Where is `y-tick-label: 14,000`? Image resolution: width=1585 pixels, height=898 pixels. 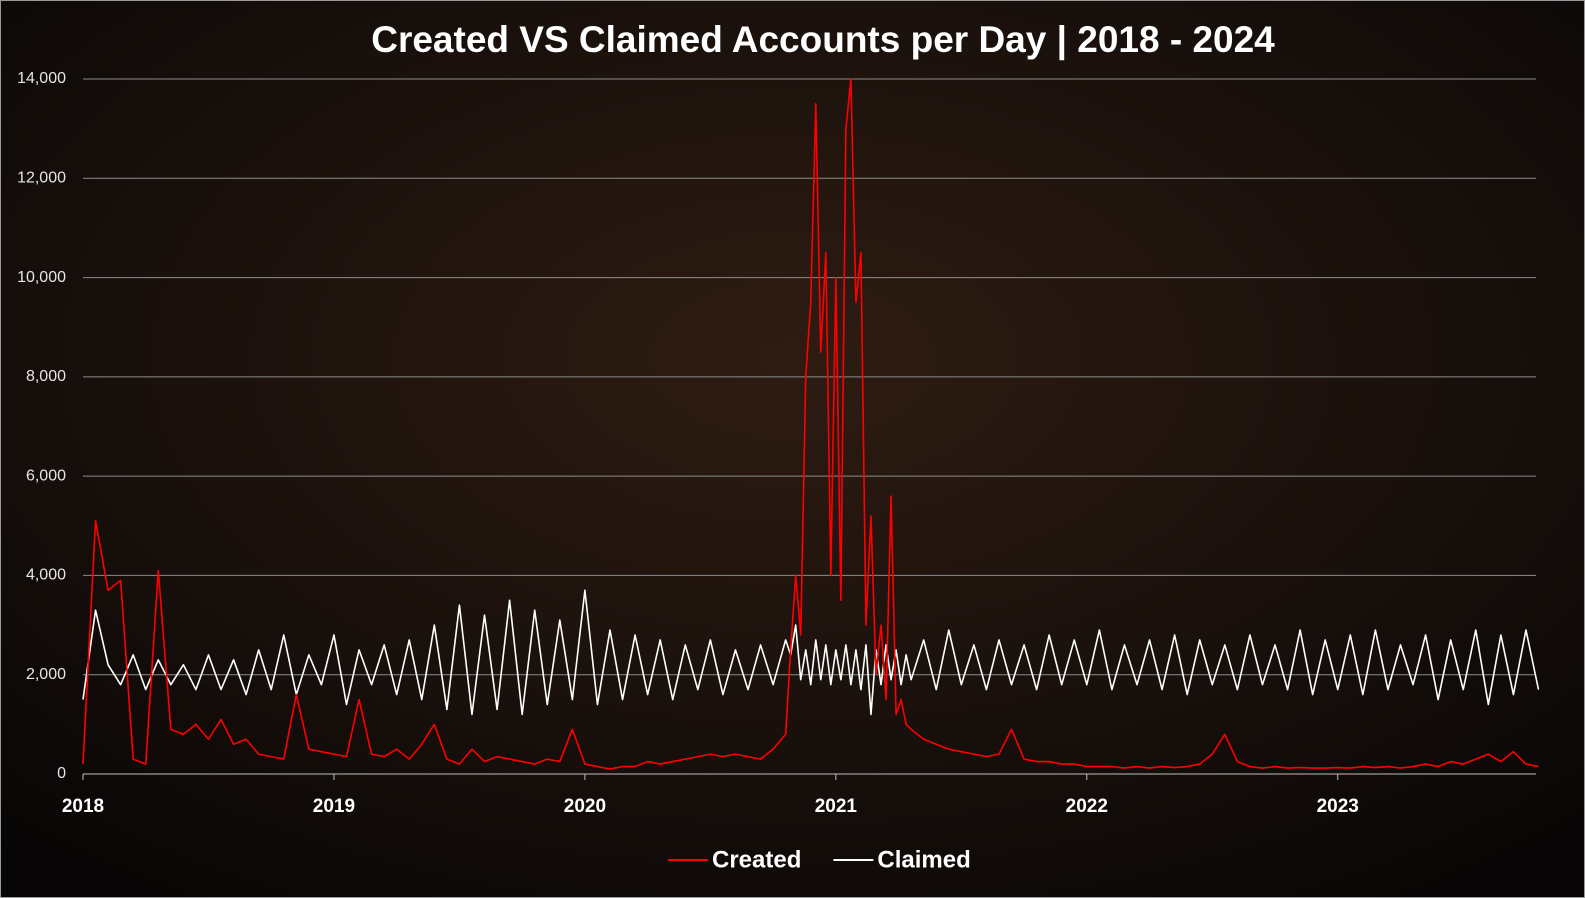
y-tick-label: 14,000 is located at coordinates (41, 78).